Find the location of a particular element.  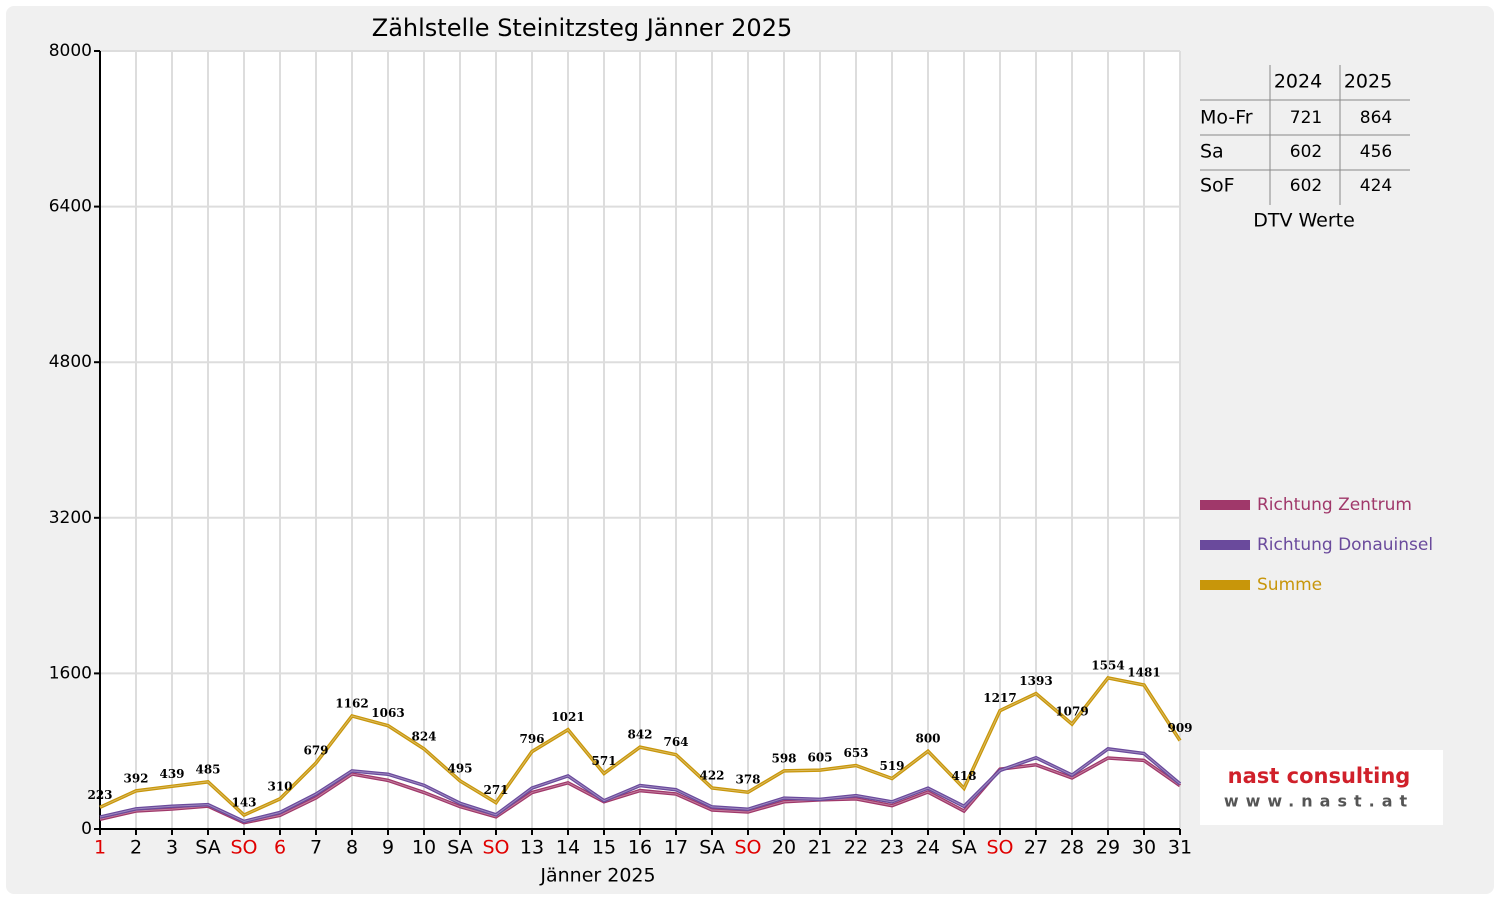

table-cell: 721 is located at coordinates (1306, 118).